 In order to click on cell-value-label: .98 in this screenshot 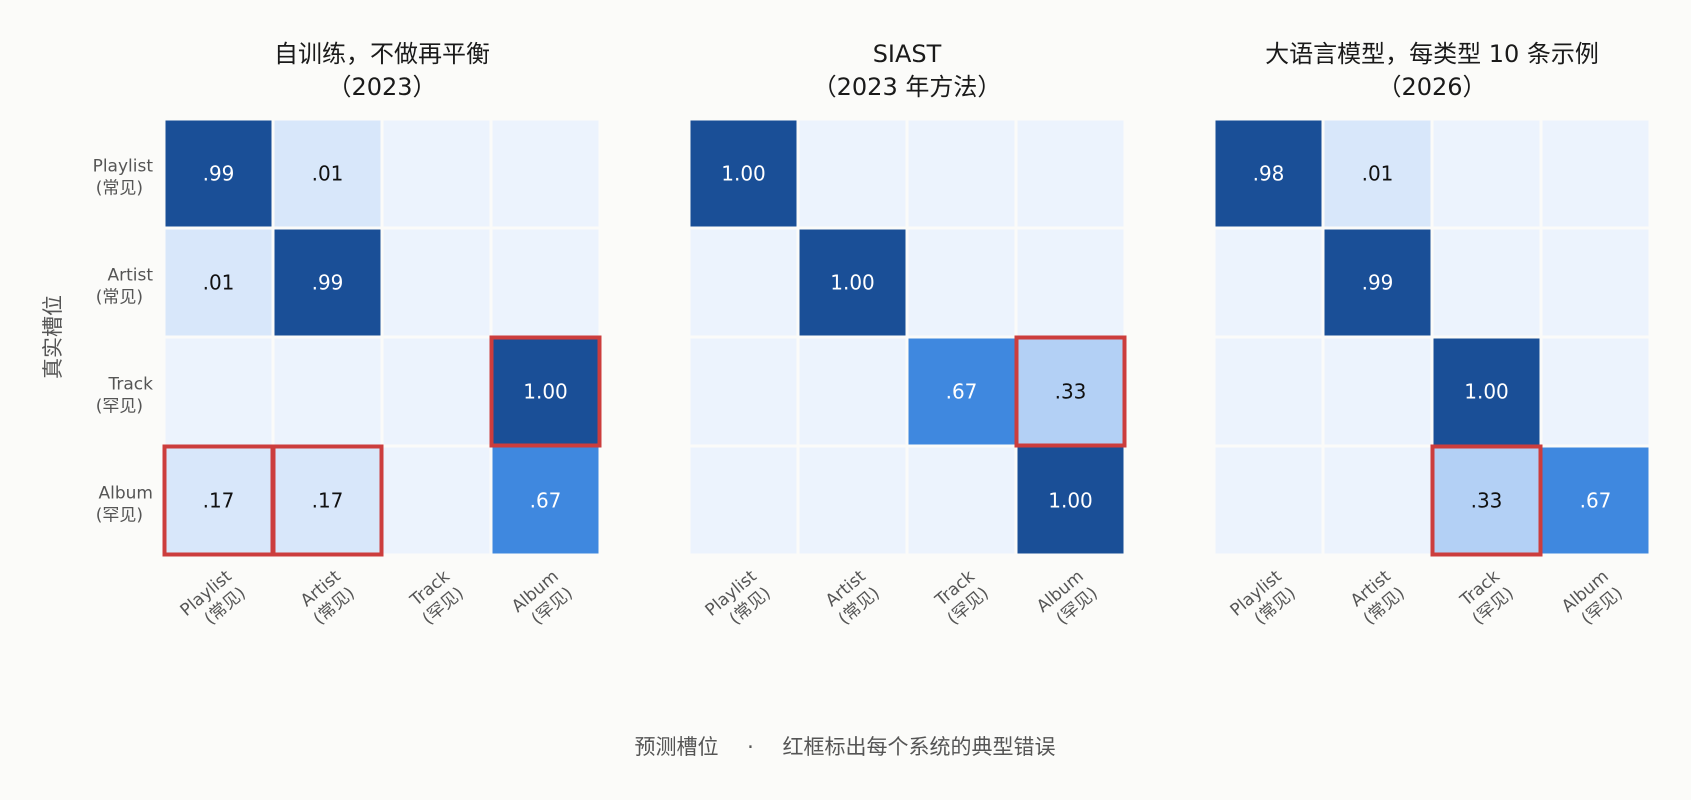, I will do `click(1269, 174)`.